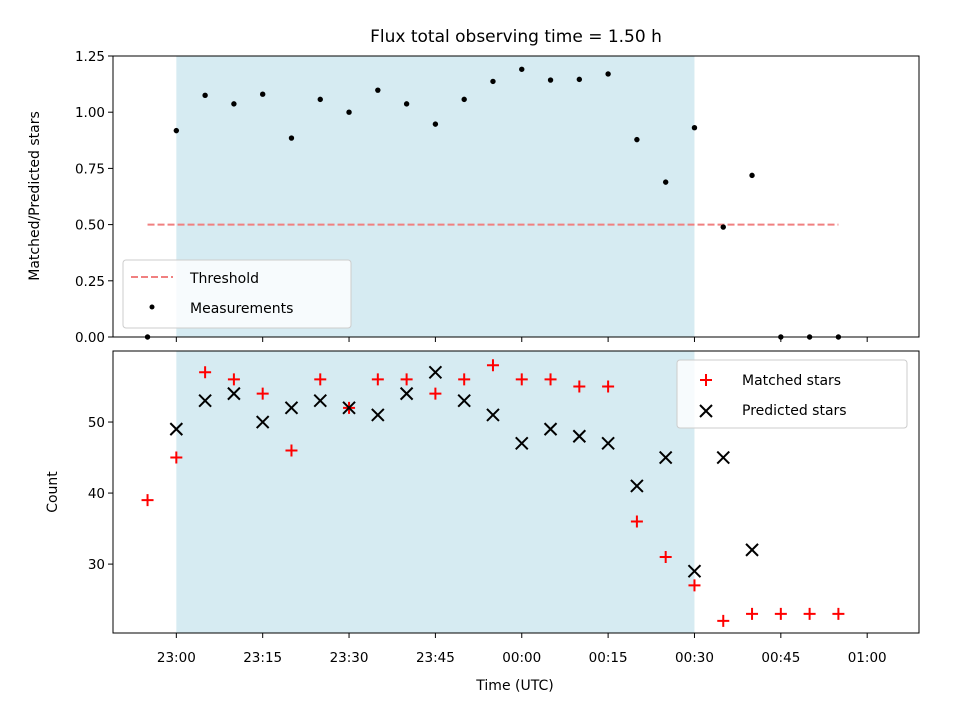  I want to click on x-tick-label: 23:30, so click(349, 658).